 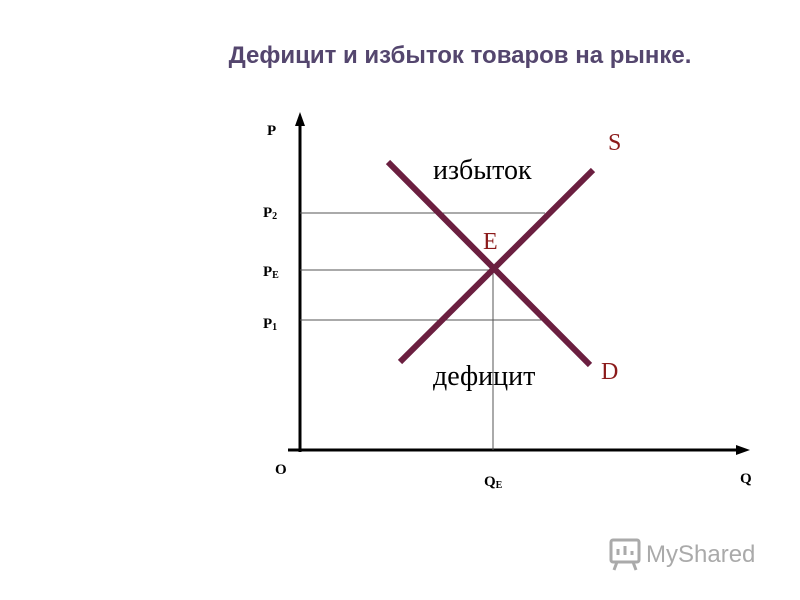 What do you see at coordinates (496, 266) in the screenshot?
I see `supply-curve` at bounding box center [496, 266].